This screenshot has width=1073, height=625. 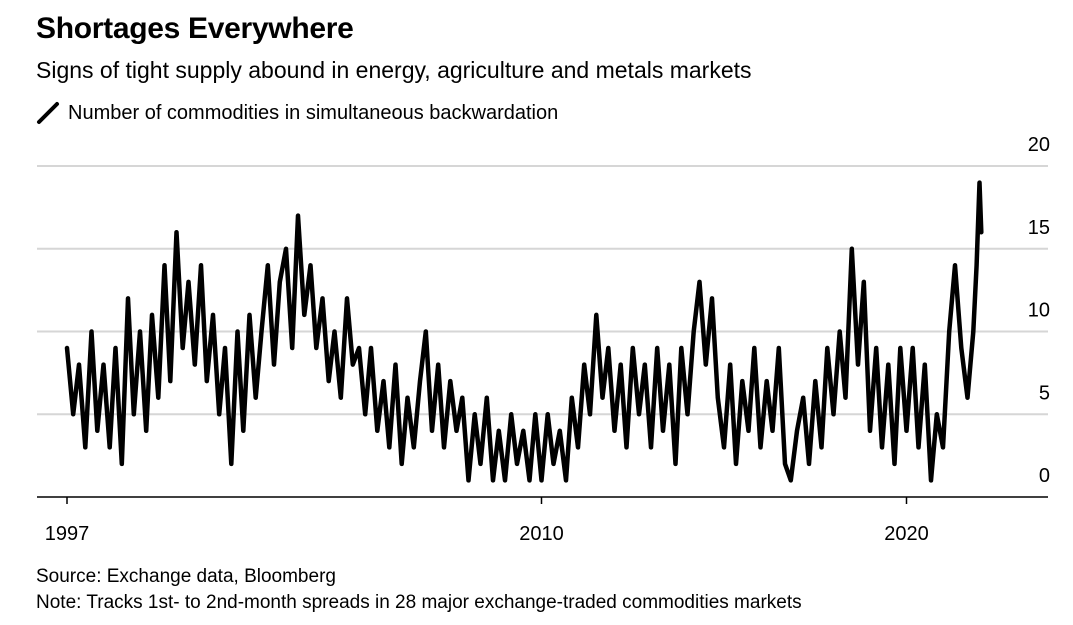 What do you see at coordinates (48, 113) in the screenshot?
I see `legend-line-icon` at bounding box center [48, 113].